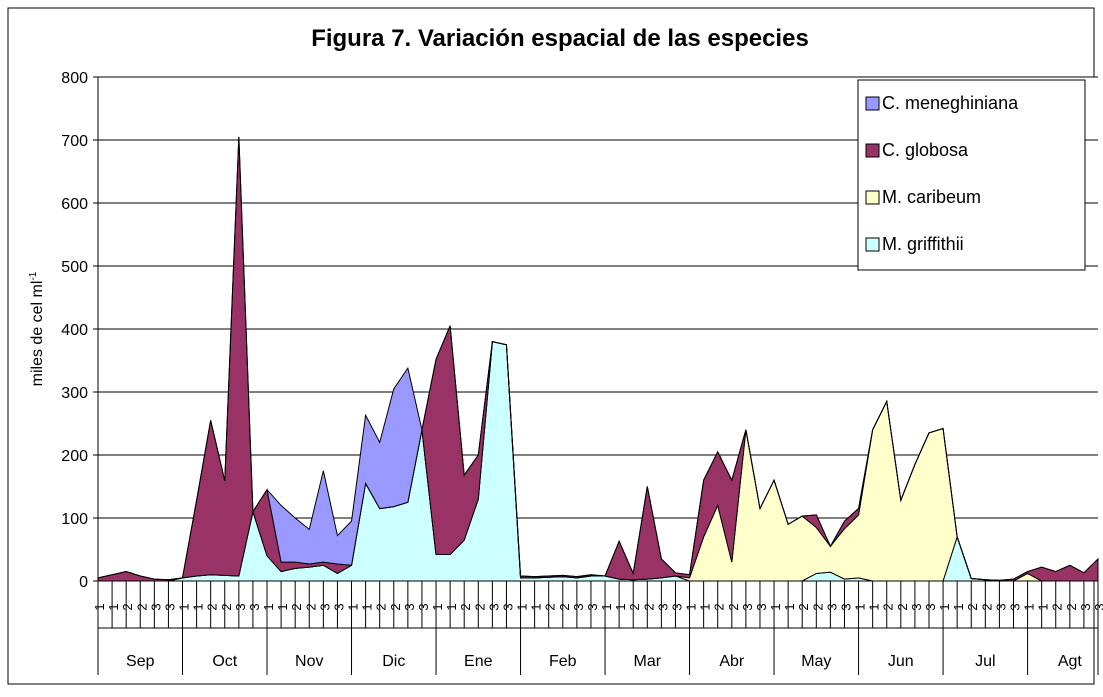 The image size is (1103, 697). What do you see at coordinates (74, 204) in the screenshot?
I see `y-tick-label: 600` at bounding box center [74, 204].